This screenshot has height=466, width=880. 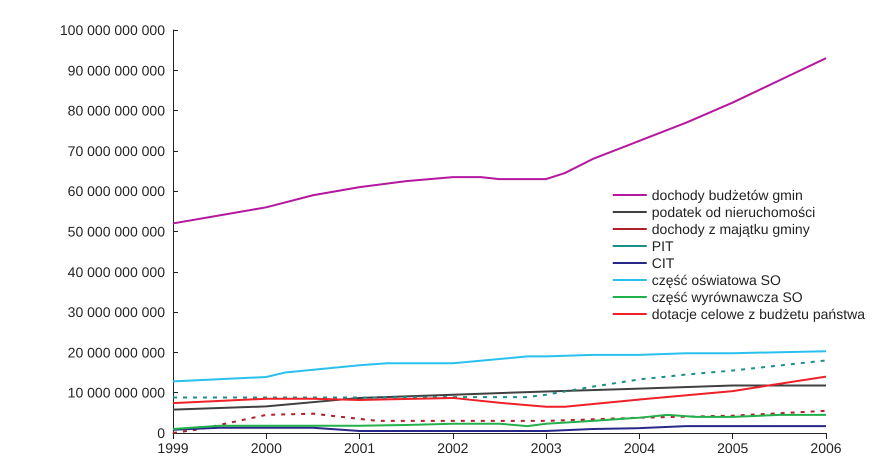 I want to click on y-tick-label: 70 000 000 000, so click(x=117, y=150).